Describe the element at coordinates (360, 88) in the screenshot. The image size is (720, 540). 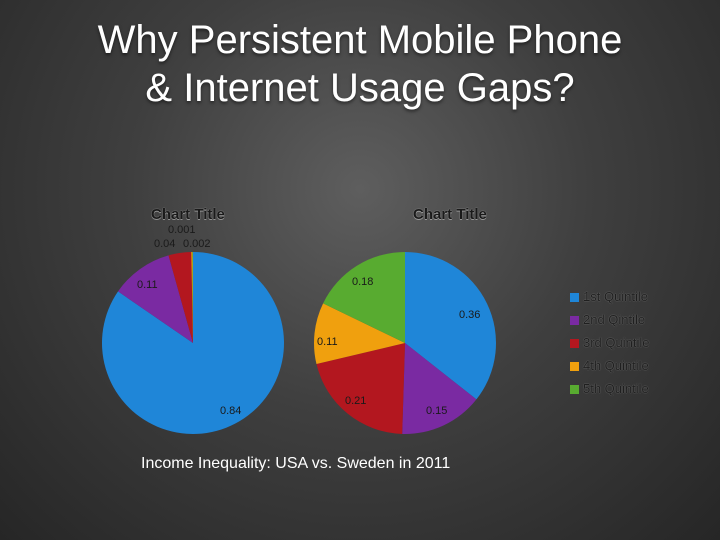
I see `slide-title-line-2: & Internet Usage Gaps?` at that location.